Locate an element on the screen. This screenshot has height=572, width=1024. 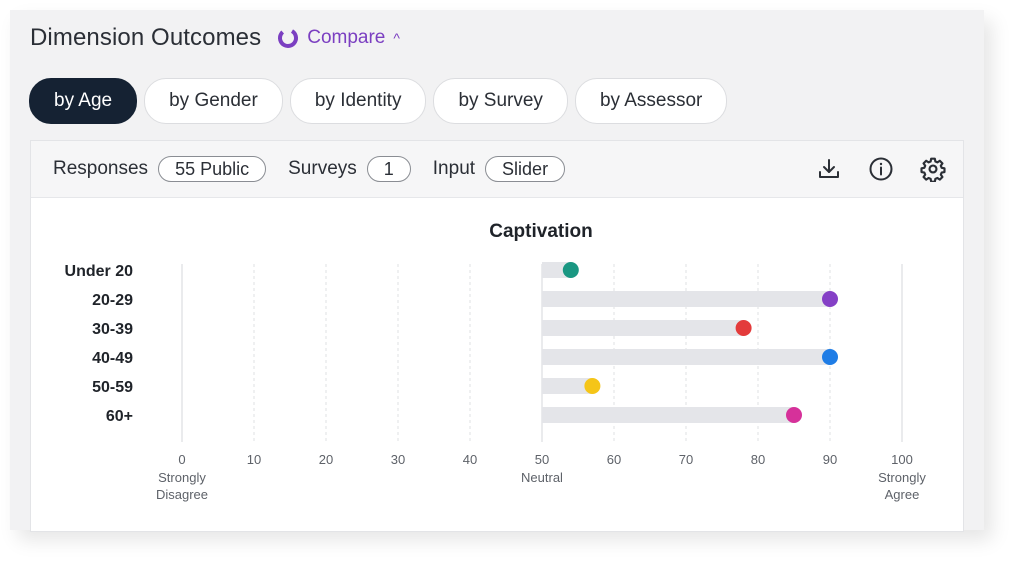
tab-by-identity: by Identity is located at coordinates (358, 101).